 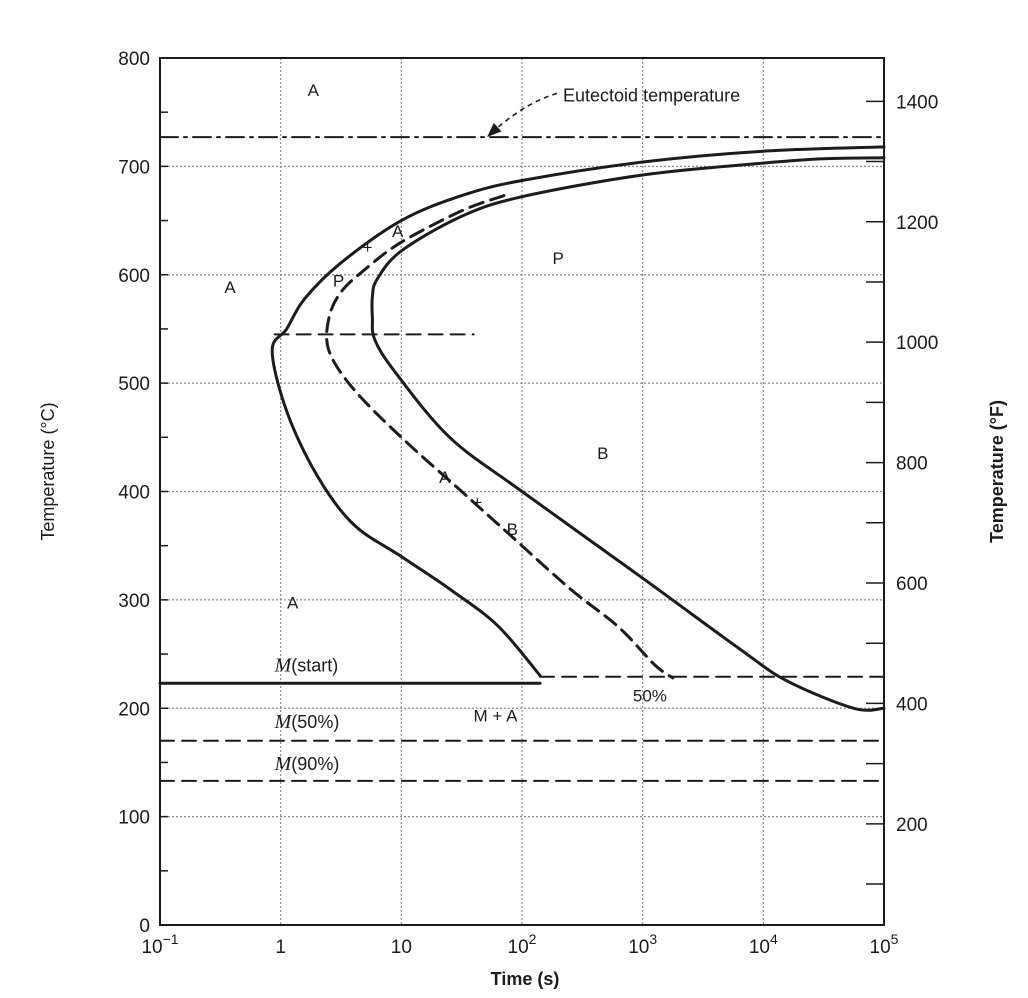 What do you see at coordinates (134, 276) in the screenshot?
I see `y-tick-label: 600` at bounding box center [134, 276].